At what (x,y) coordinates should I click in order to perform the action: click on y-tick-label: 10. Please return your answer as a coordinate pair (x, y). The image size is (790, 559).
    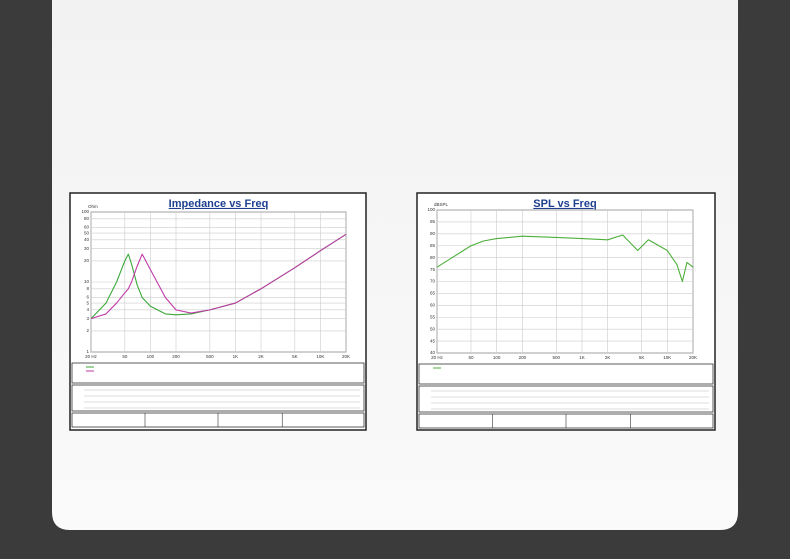
    Looking at the image, I should click on (87, 281).